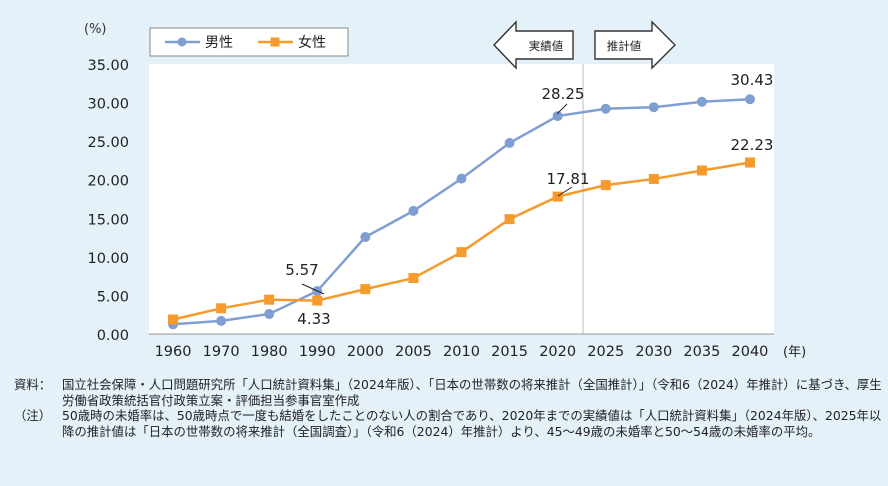  Describe the element at coordinates (269, 352) in the screenshot. I see `x-tick-label: 1980` at that location.